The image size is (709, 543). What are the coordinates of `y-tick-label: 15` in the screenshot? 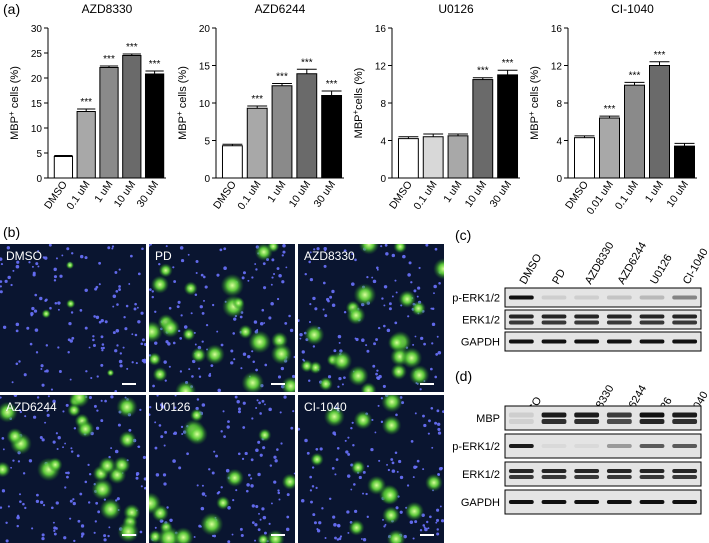 It's located at (205, 67).